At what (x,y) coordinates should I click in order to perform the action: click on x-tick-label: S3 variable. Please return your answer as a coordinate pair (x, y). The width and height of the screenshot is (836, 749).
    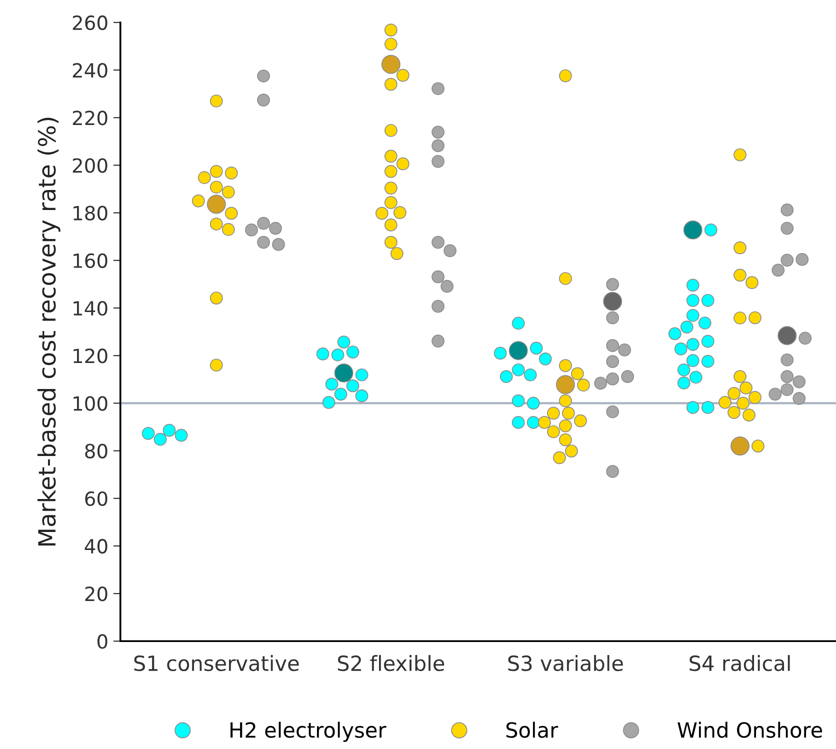
    Looking at the image, I should click on (565, 663).